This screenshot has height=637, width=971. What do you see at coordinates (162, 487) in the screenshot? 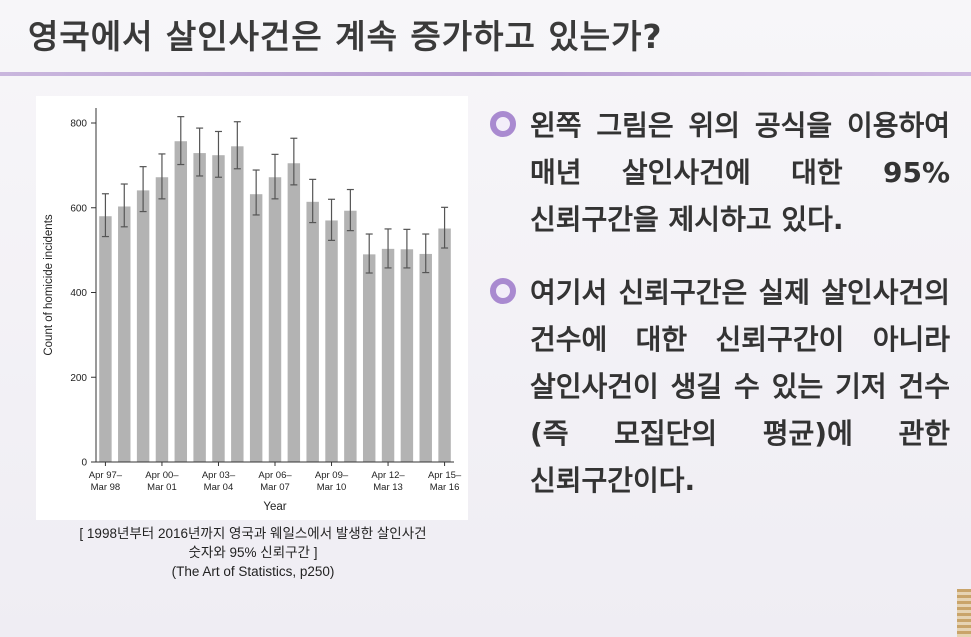
I see `x-tick-label: Mar 01` at bounding box center [162, 487].